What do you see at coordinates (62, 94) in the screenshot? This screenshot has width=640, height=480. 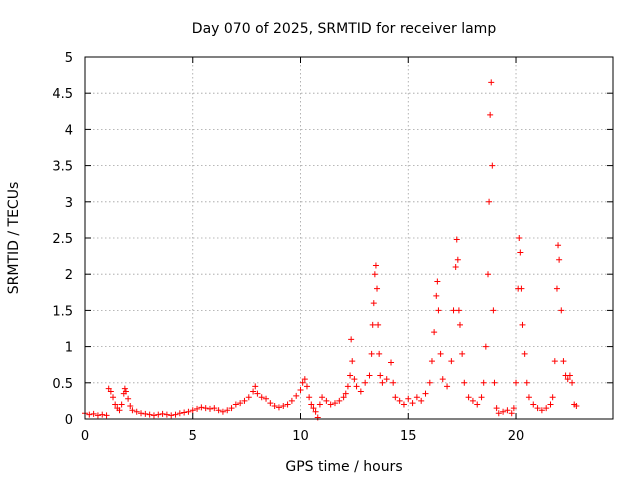 I see `y-tick-label: 4.5` at bounding box center [62, 94].